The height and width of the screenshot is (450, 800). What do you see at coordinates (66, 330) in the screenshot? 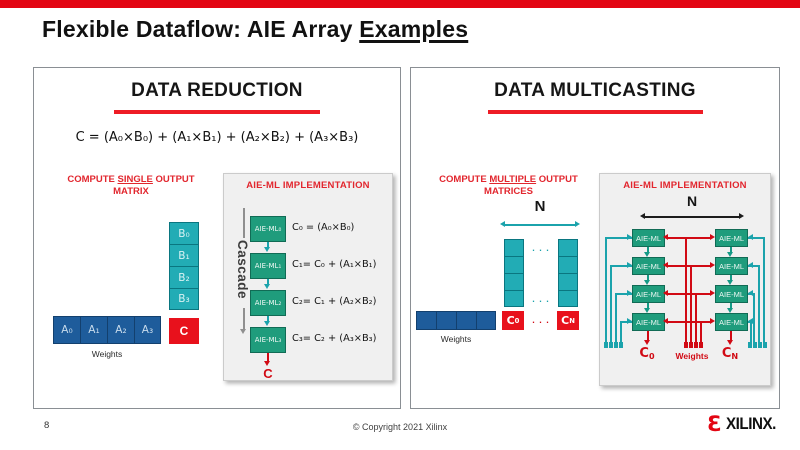
I see `a-weights-cell: A₀` at bounding box center [66, 330].